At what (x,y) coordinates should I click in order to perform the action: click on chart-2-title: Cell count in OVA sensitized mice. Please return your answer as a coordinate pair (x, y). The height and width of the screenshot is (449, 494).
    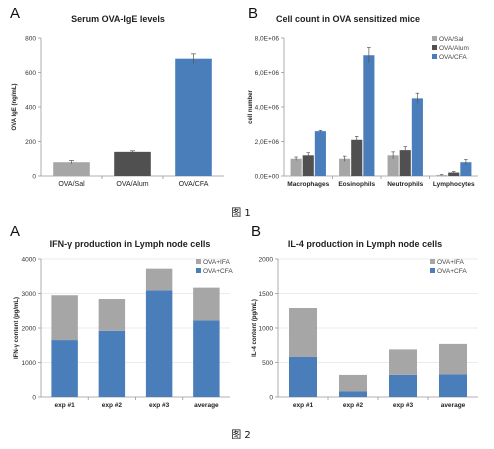
    Looking at the image, I should click on (348, 19).